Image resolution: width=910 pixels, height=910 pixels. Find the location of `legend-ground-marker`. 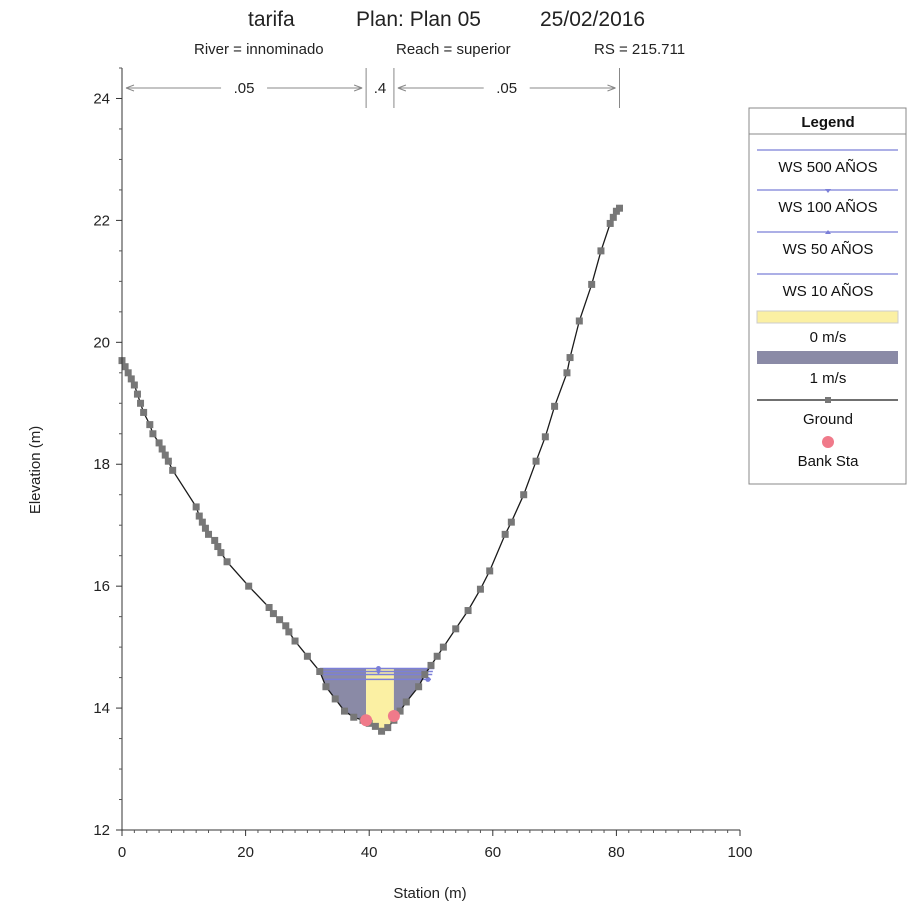

legend-ground-marker is located at coordinates (828, 400).